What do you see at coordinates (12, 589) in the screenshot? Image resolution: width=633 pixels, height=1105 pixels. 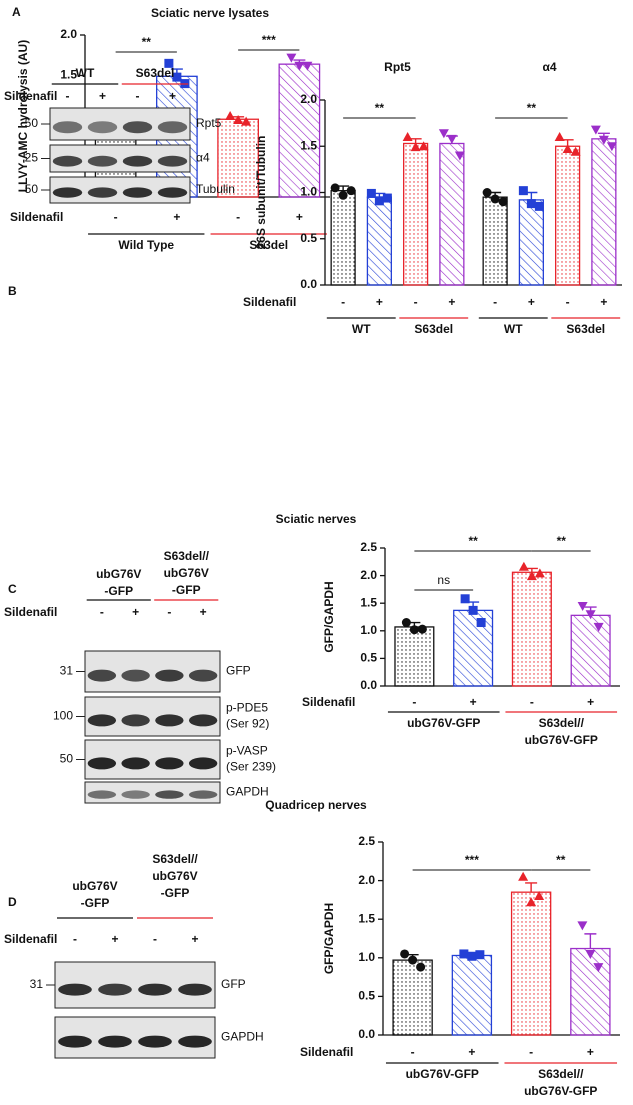 I see `panel-label: C` at bounding box center [12, 589].